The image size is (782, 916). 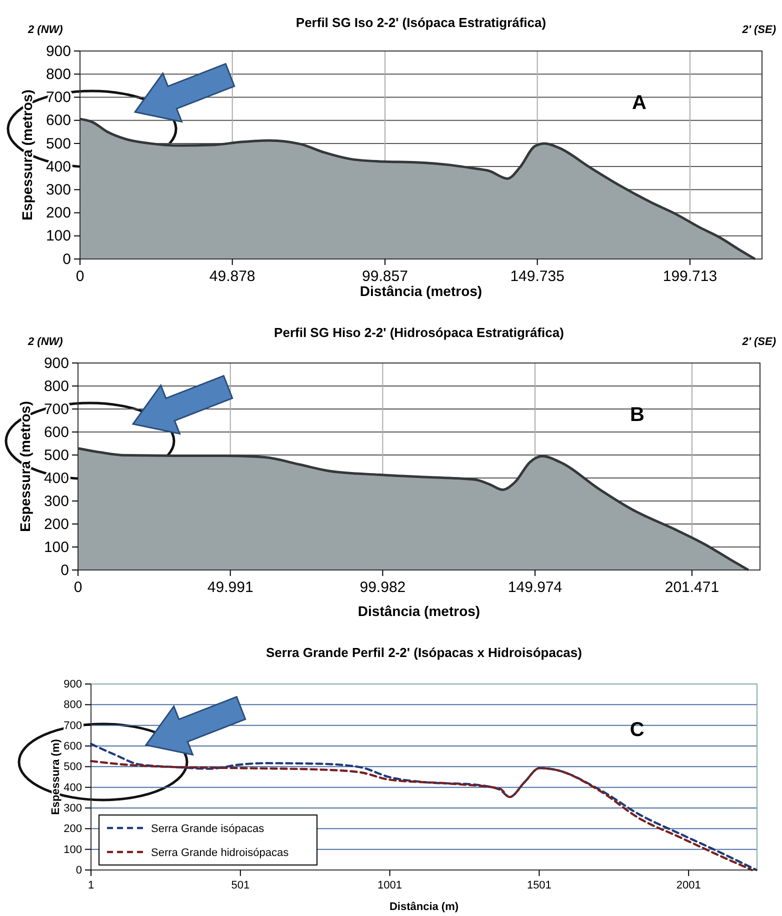 What do you see at coordinates (539, 885) in the screenshot?
I see `x-tick-label: 1501` at bounding box center [539, 885].